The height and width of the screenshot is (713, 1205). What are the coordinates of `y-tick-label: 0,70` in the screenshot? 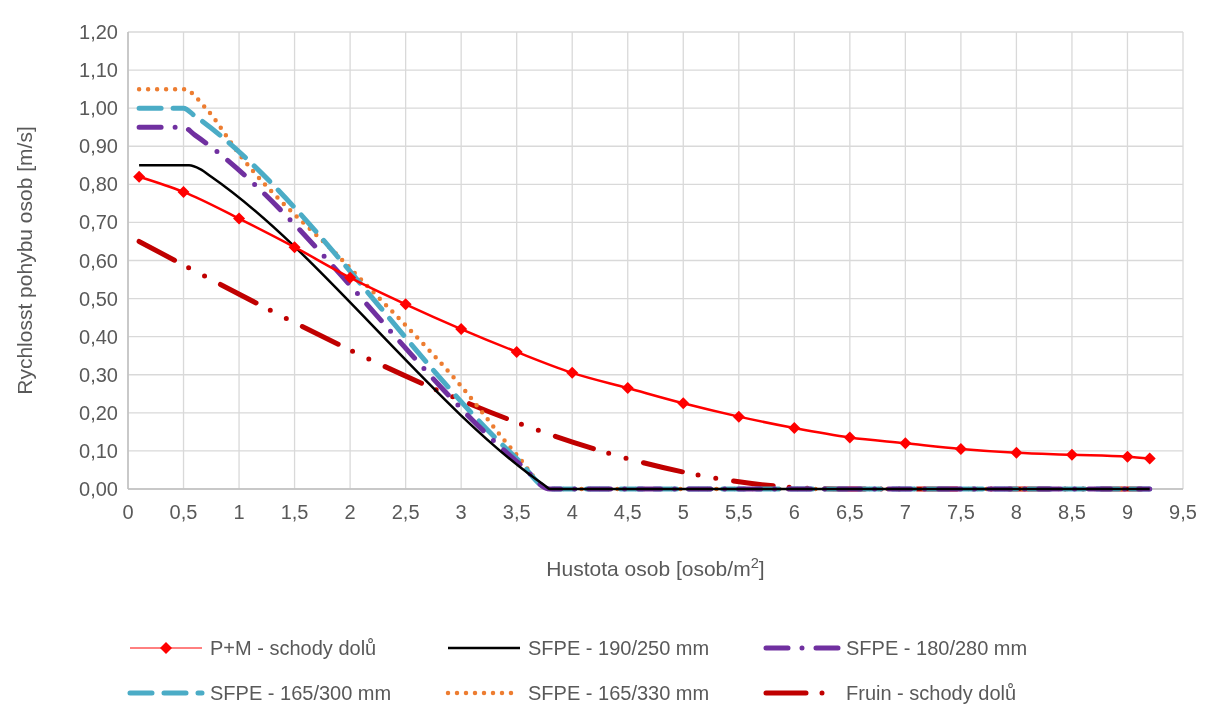 It's located at (98, 222).